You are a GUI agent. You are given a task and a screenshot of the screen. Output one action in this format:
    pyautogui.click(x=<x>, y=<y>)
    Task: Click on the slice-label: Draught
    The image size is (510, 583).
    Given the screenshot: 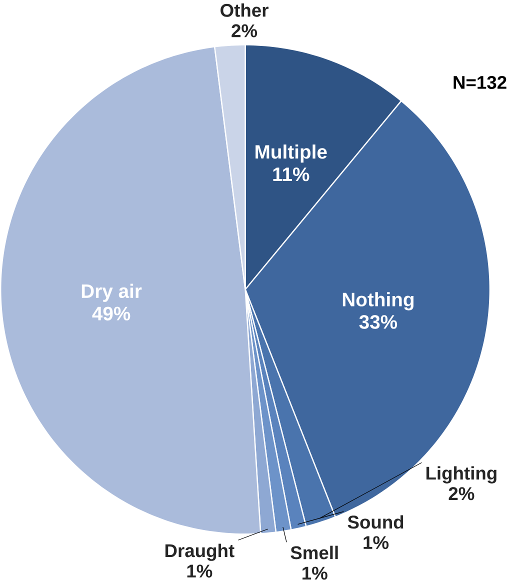 What is the action you would take?
    pyautogui.click(x=199, y=552)
    